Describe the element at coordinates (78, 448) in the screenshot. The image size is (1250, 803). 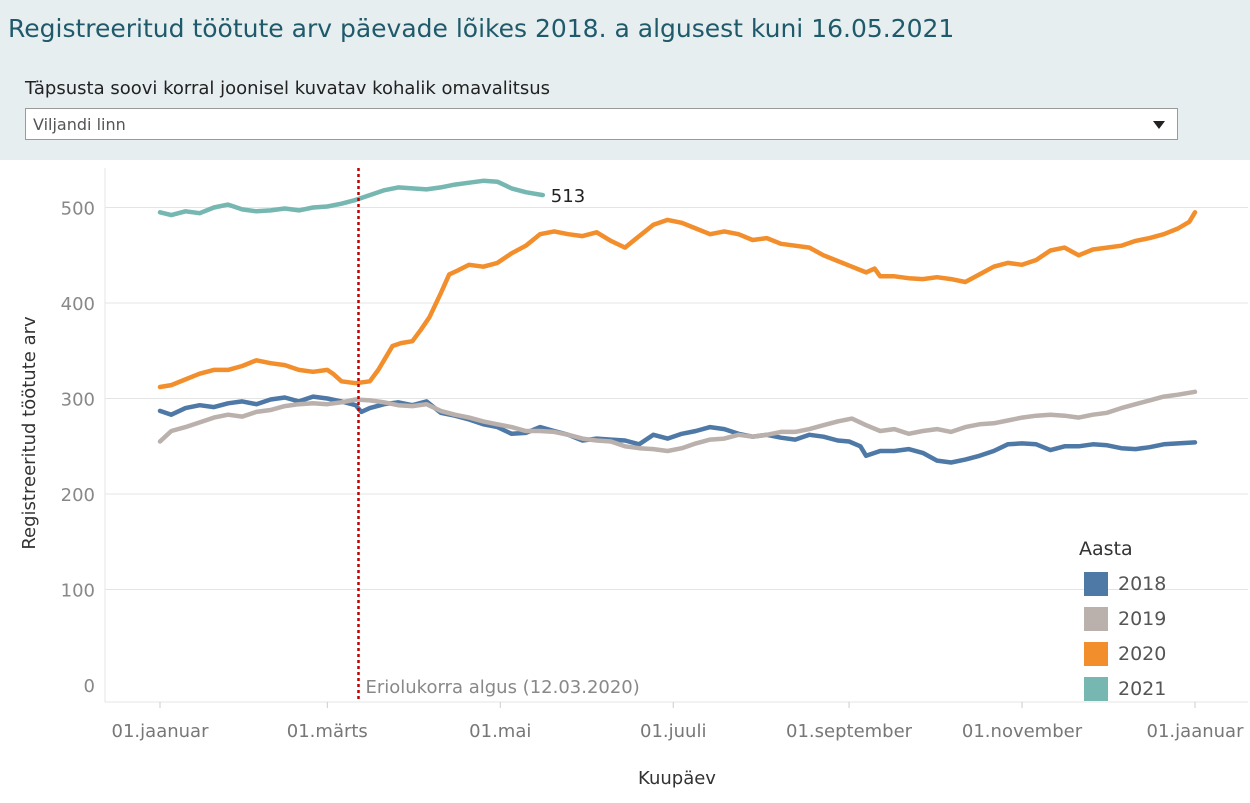
I see `y-axis-ticks: 0 100 200 300 400 500` at that location.